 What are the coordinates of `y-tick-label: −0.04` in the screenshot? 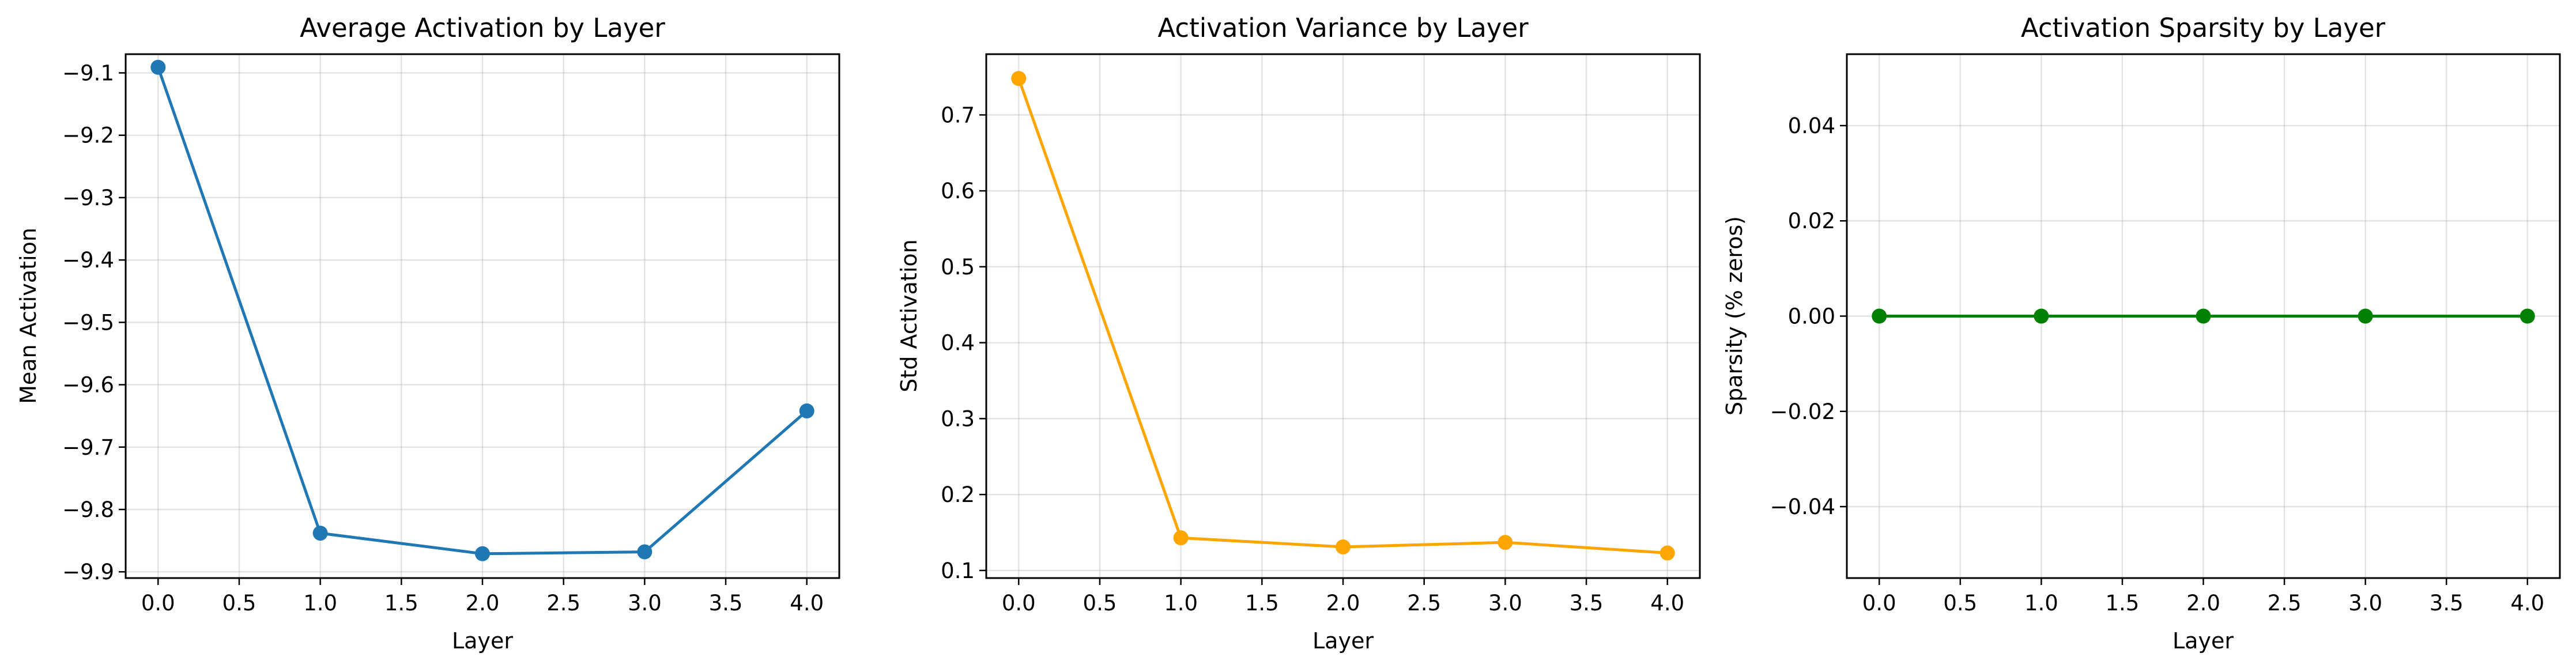 It's located at (1802, 507).